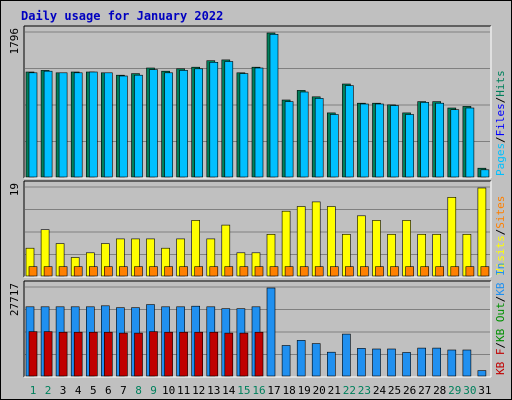 Image resolution: width=512 pixels, height=400 pixels. I want to click on x-tick-label-day-2: 2, so click(48, 390).